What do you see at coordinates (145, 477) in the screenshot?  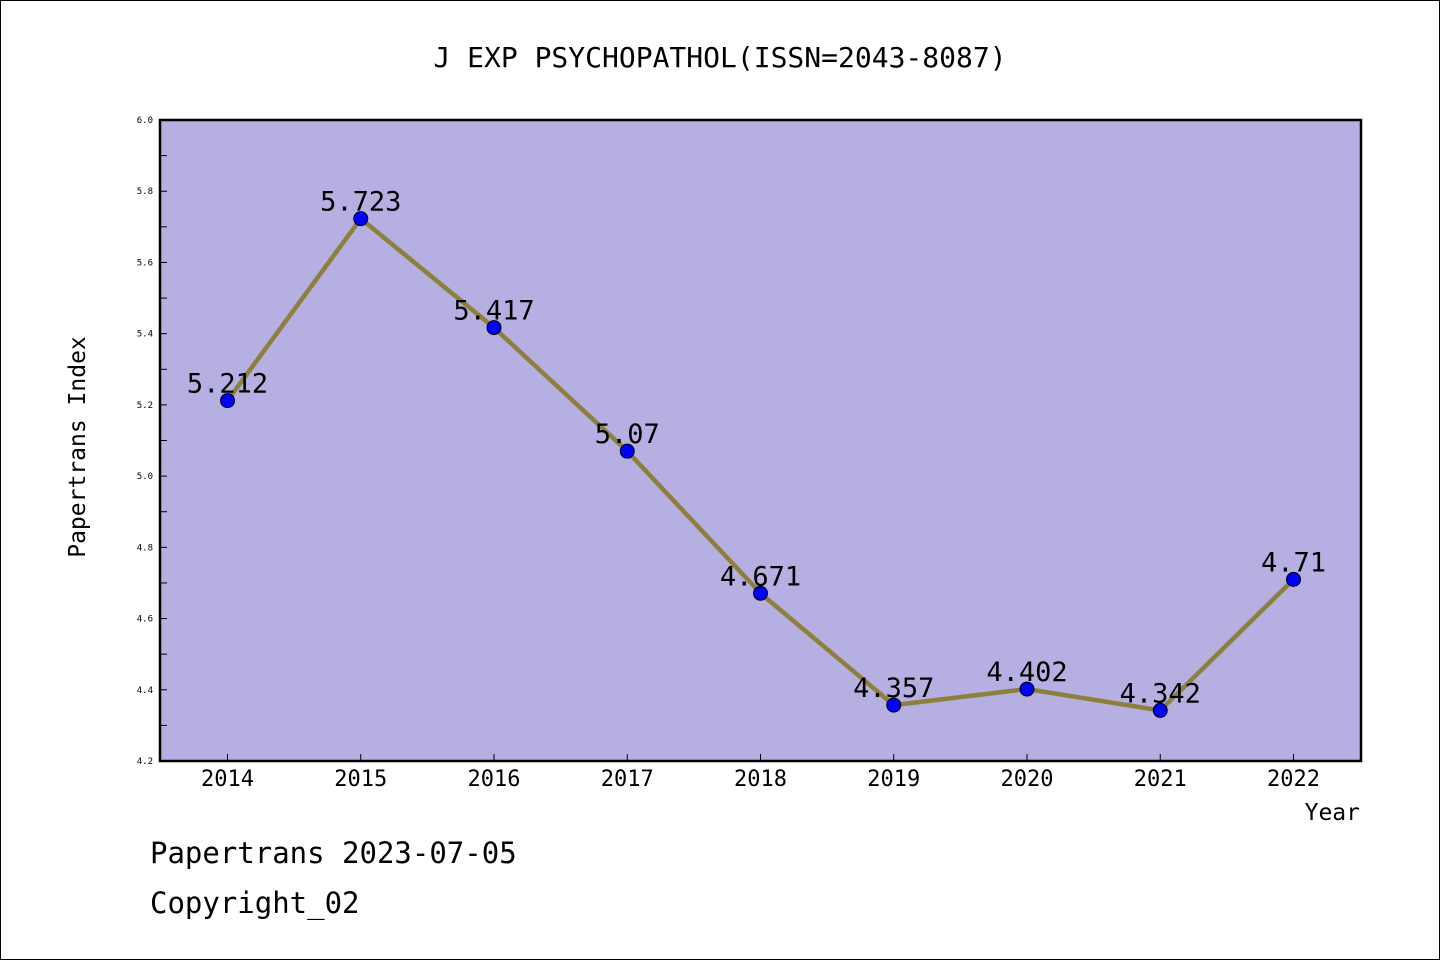 I see `y-tick-label: 5.0` at bounding box center [145, 477].